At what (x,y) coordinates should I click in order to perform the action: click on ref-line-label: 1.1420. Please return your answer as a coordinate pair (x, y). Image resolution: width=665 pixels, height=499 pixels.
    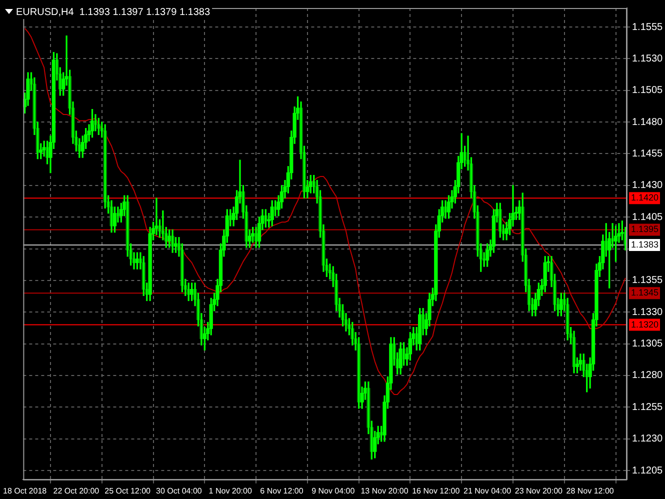
    Looking at the image, I should click on (645, 197).